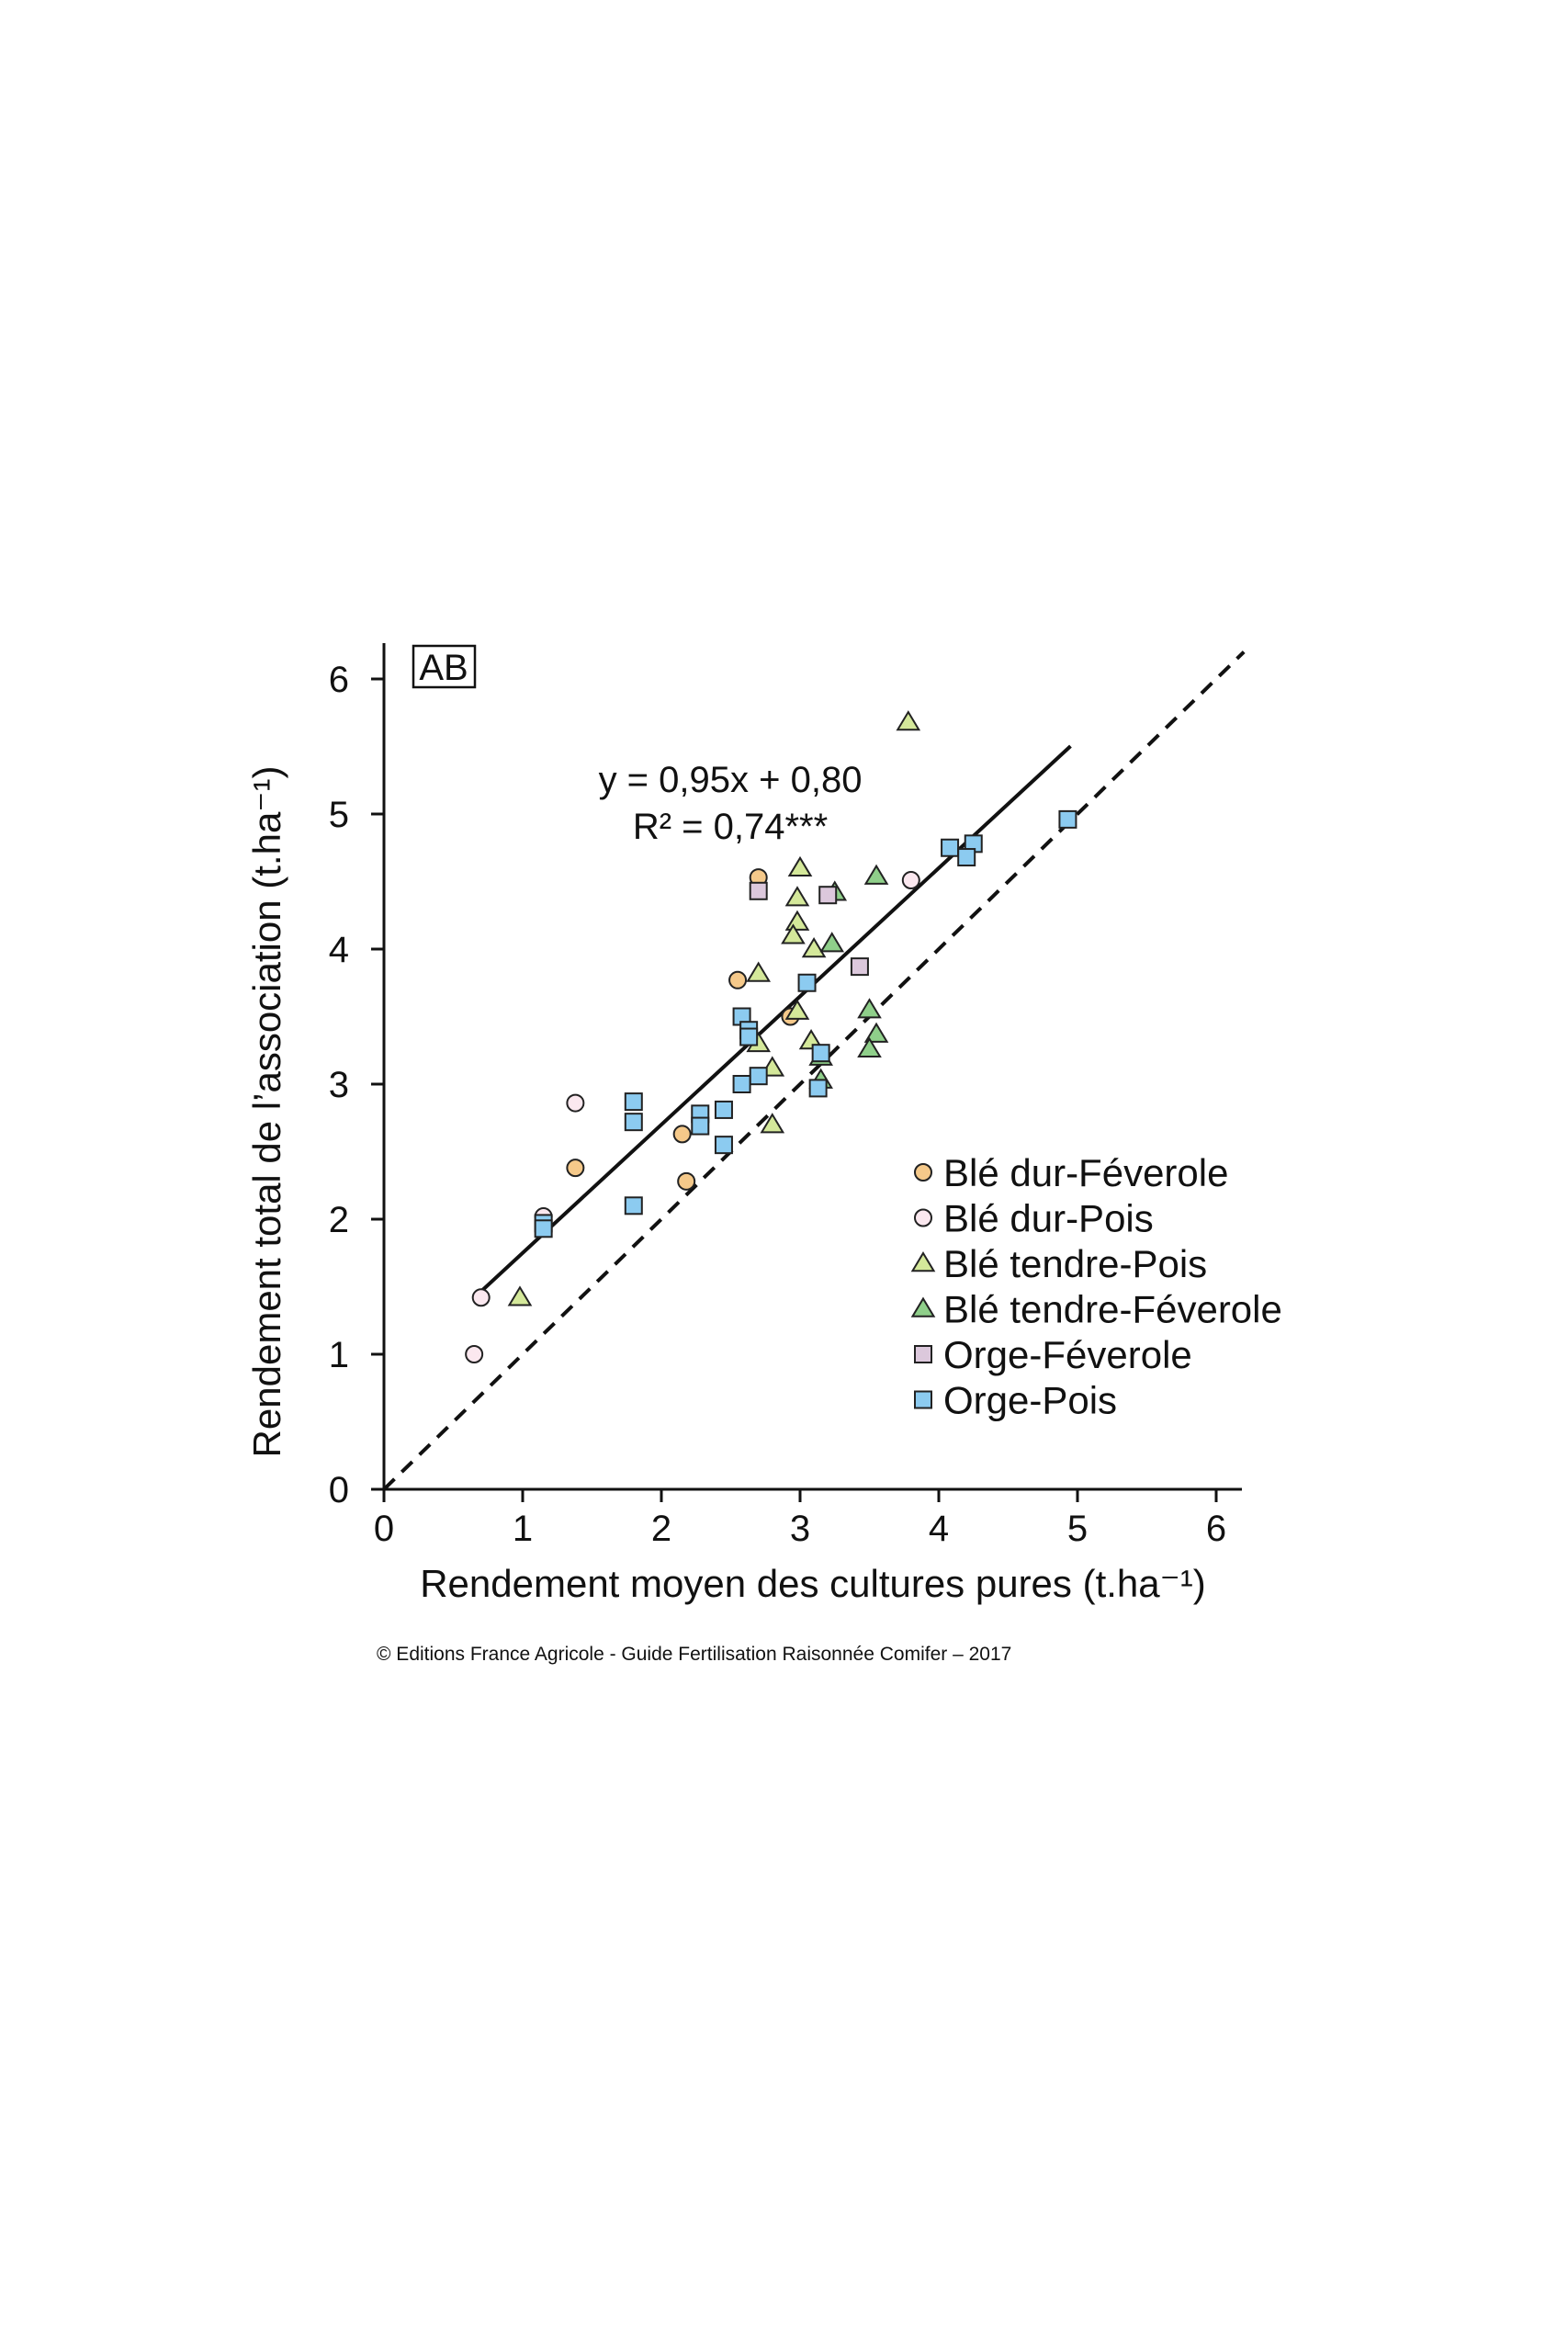 This screenshot has height=2352, width=1568. Describe the element at coordinates (339, 1085) in the screenshot. I see `y-tick-label: 3` at that location.